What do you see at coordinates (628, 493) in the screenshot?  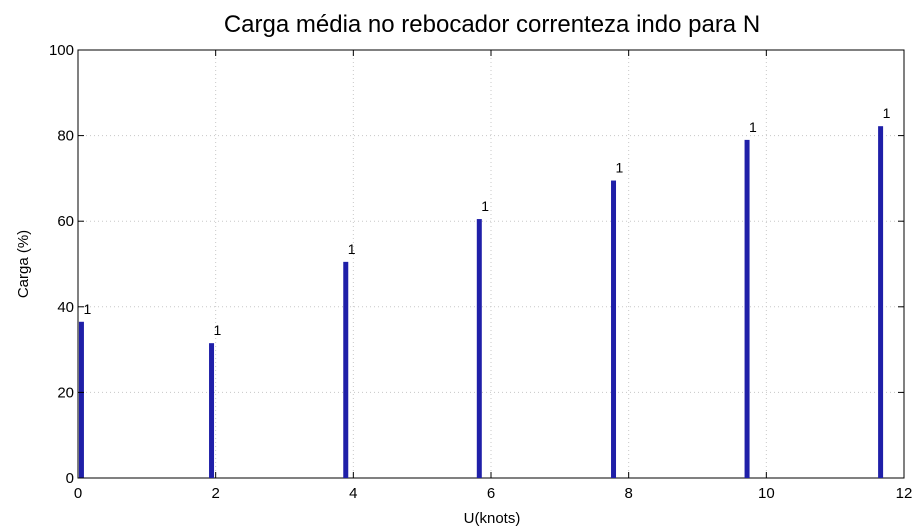 I see `x-tick-label: 8` at bounding box center [628, 493].